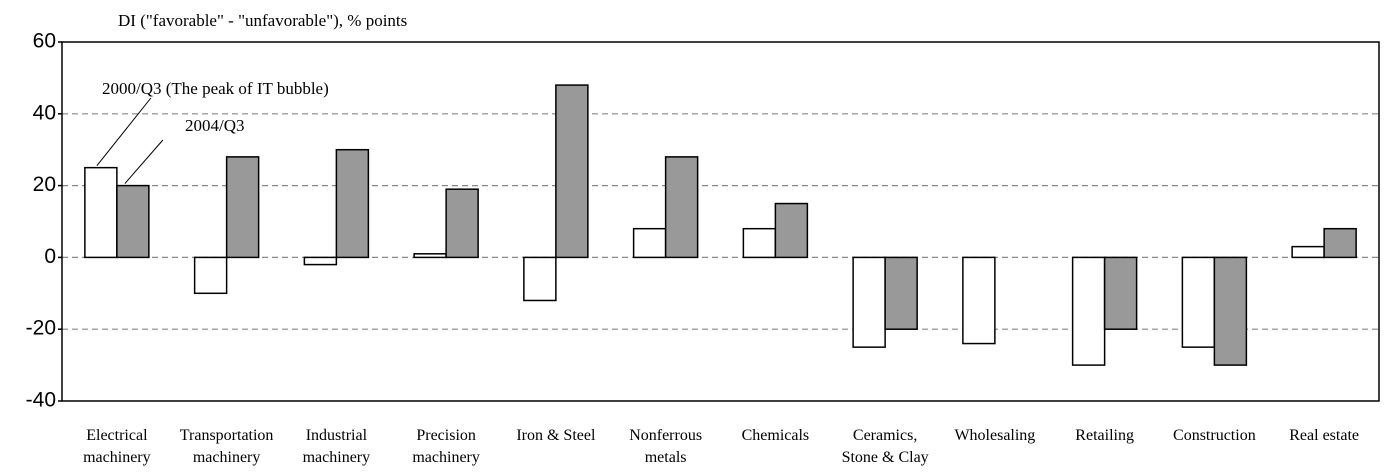 This screenshot has width=1387, height=474. Describe the element at coordinates (337, 435) in the screenshot. I see `x-tick-label: Industrial` at that location.